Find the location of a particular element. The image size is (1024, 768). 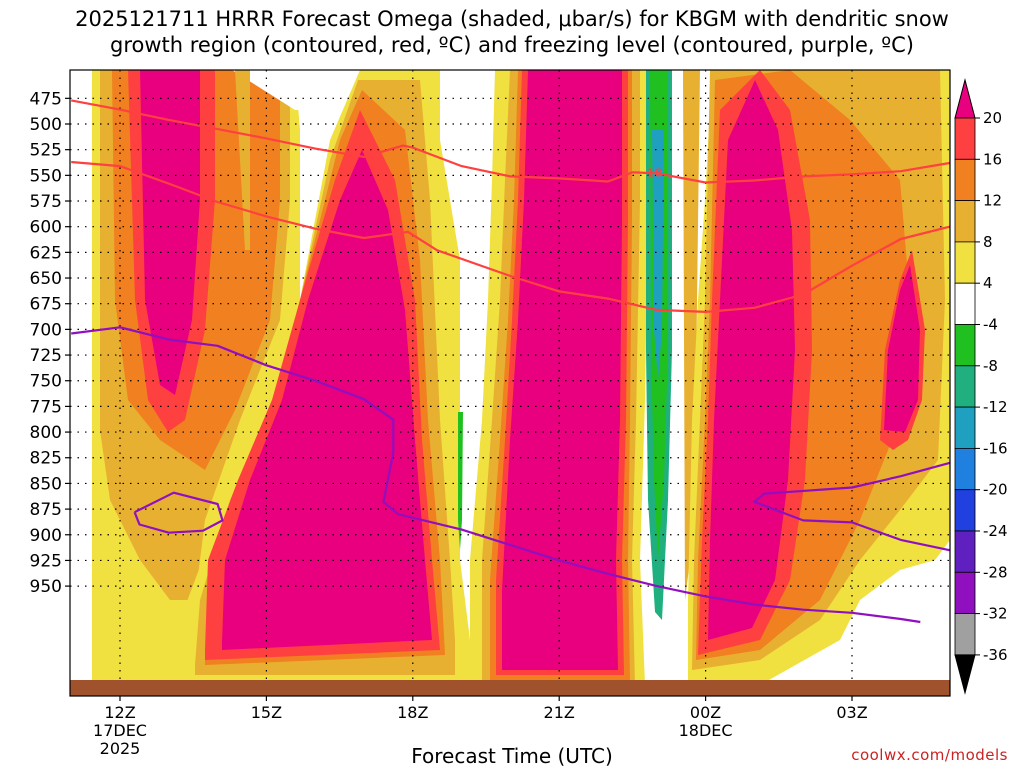

contour-freezing-level-loop-left is located at coordinates (178, 512).